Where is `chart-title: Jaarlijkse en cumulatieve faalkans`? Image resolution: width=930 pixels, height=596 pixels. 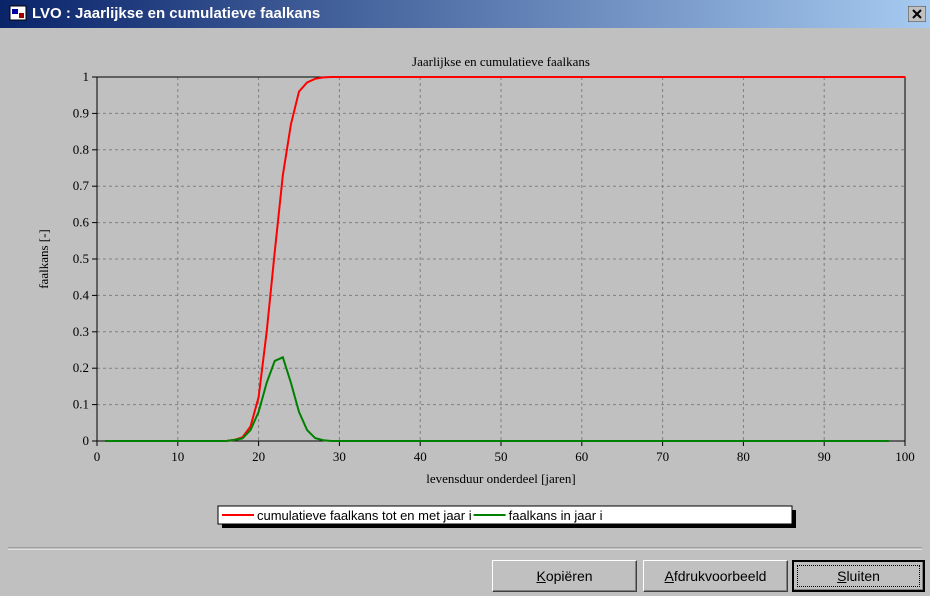
chart-title: Jaarlijkse en cumulatieve faalkans is located at coordinates (501, 61).